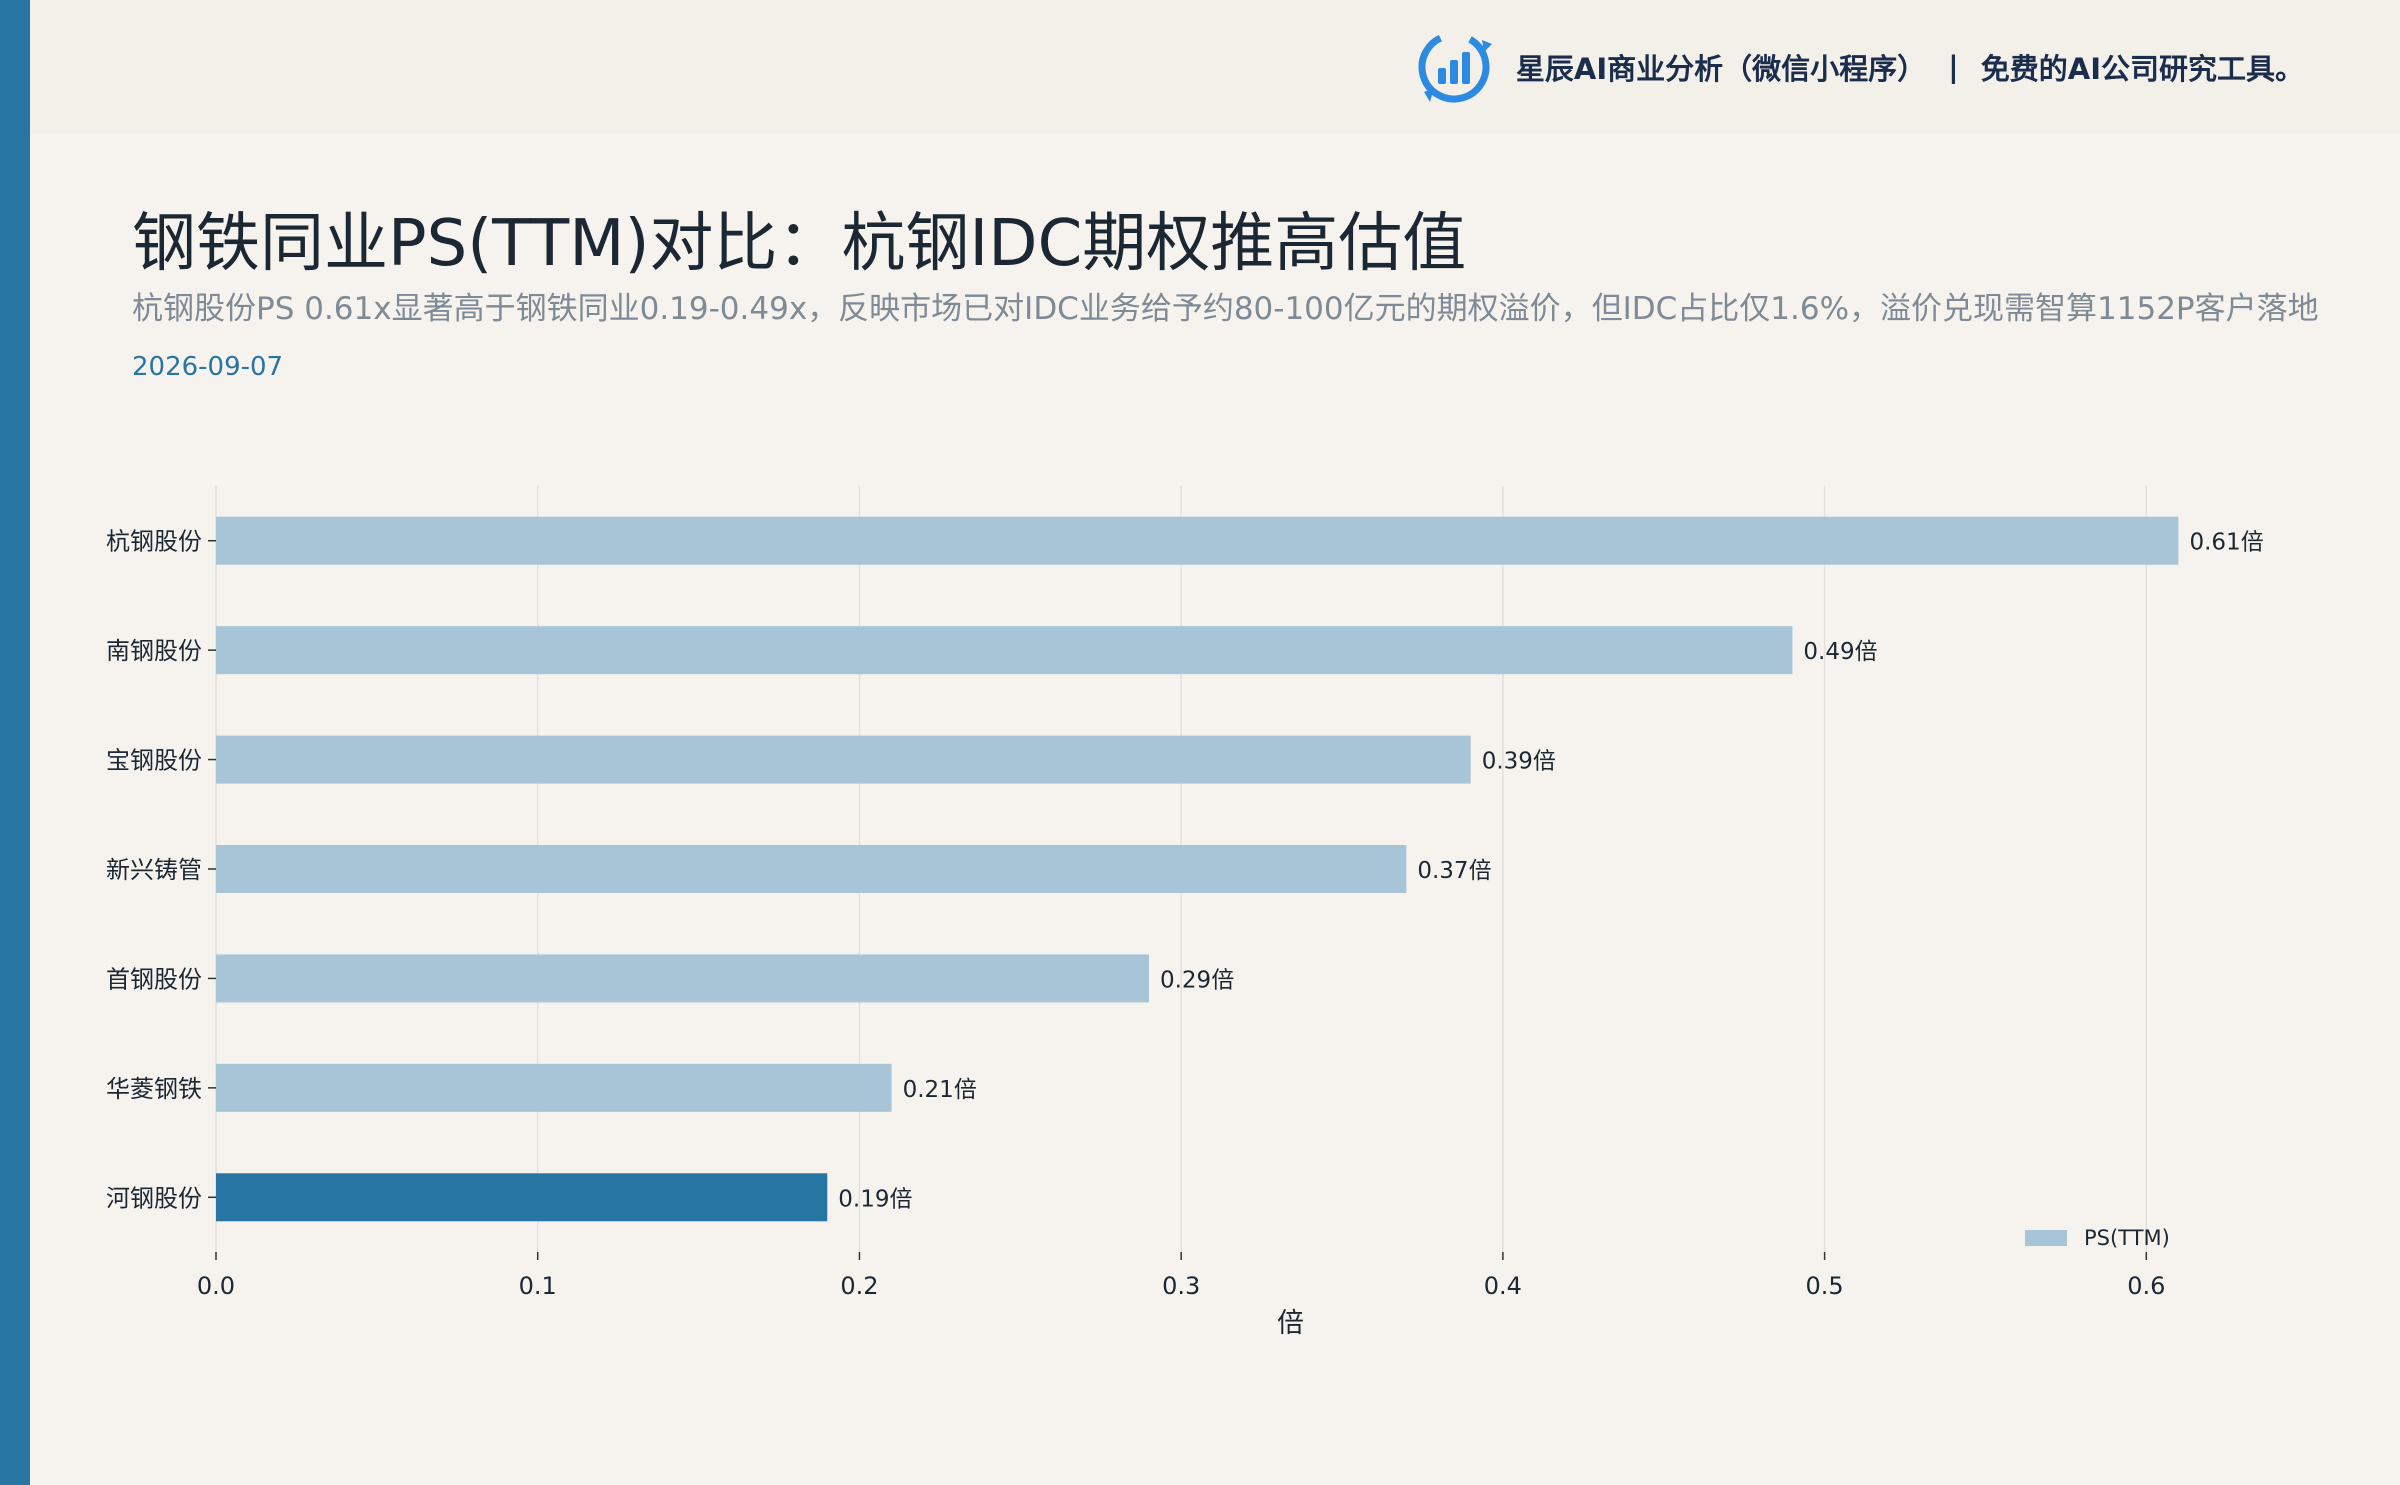  Describe the element at coordinates (538, 1286) in the screenshot. I see `x-tick-label-1: 0.1` at that location.